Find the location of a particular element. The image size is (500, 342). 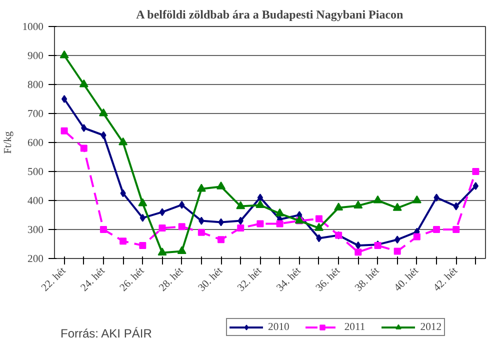

y-tick-label: 400 is located at coordinates (36, 201).